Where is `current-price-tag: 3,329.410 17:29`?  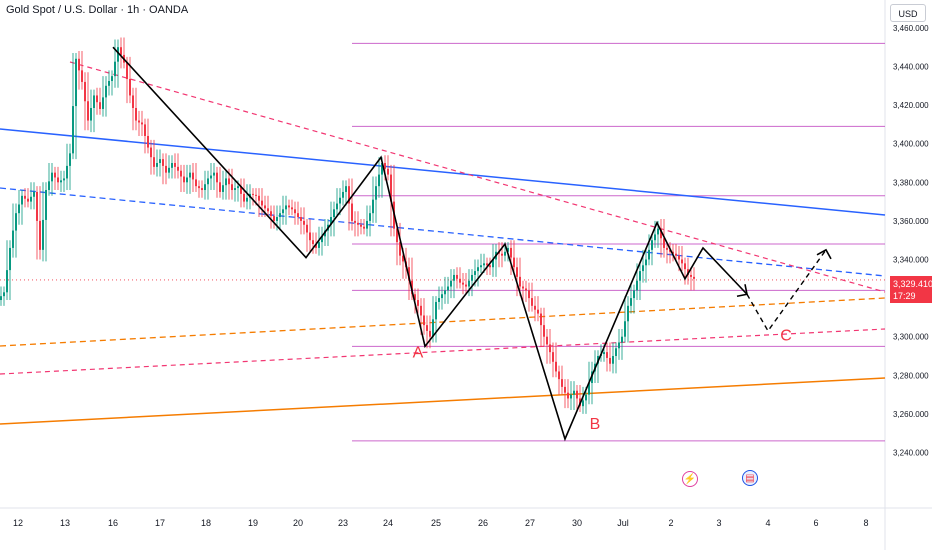 current-price-tag: 3,329.410 17:29 is located at coordinates (911, 289).